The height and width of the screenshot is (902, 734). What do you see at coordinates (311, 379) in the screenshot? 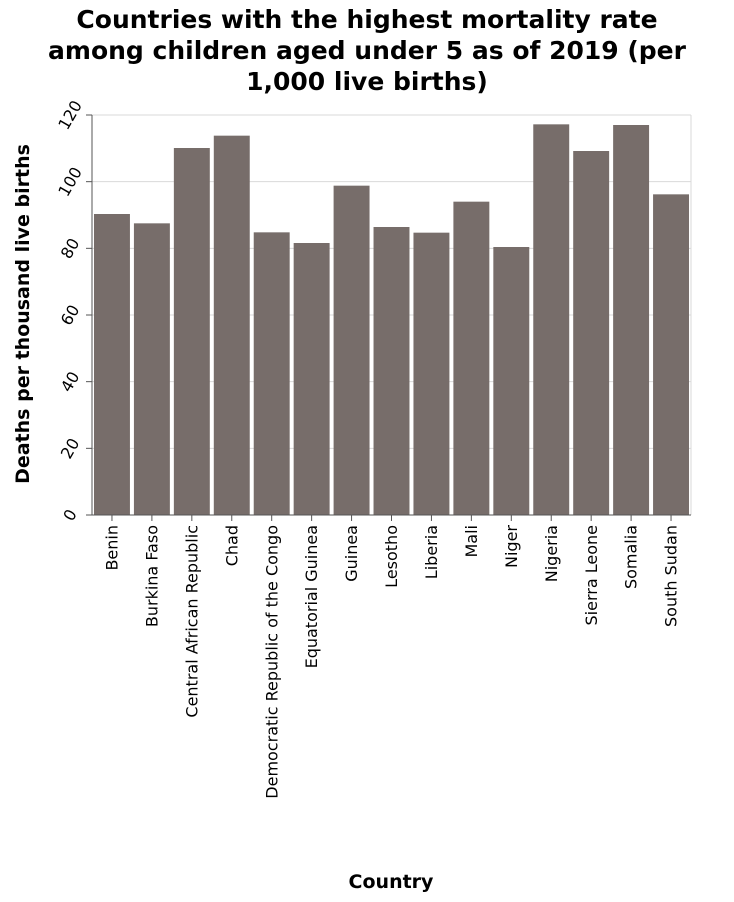
I see `bar-equatorial-guinea` at bounding box center [311, 379].